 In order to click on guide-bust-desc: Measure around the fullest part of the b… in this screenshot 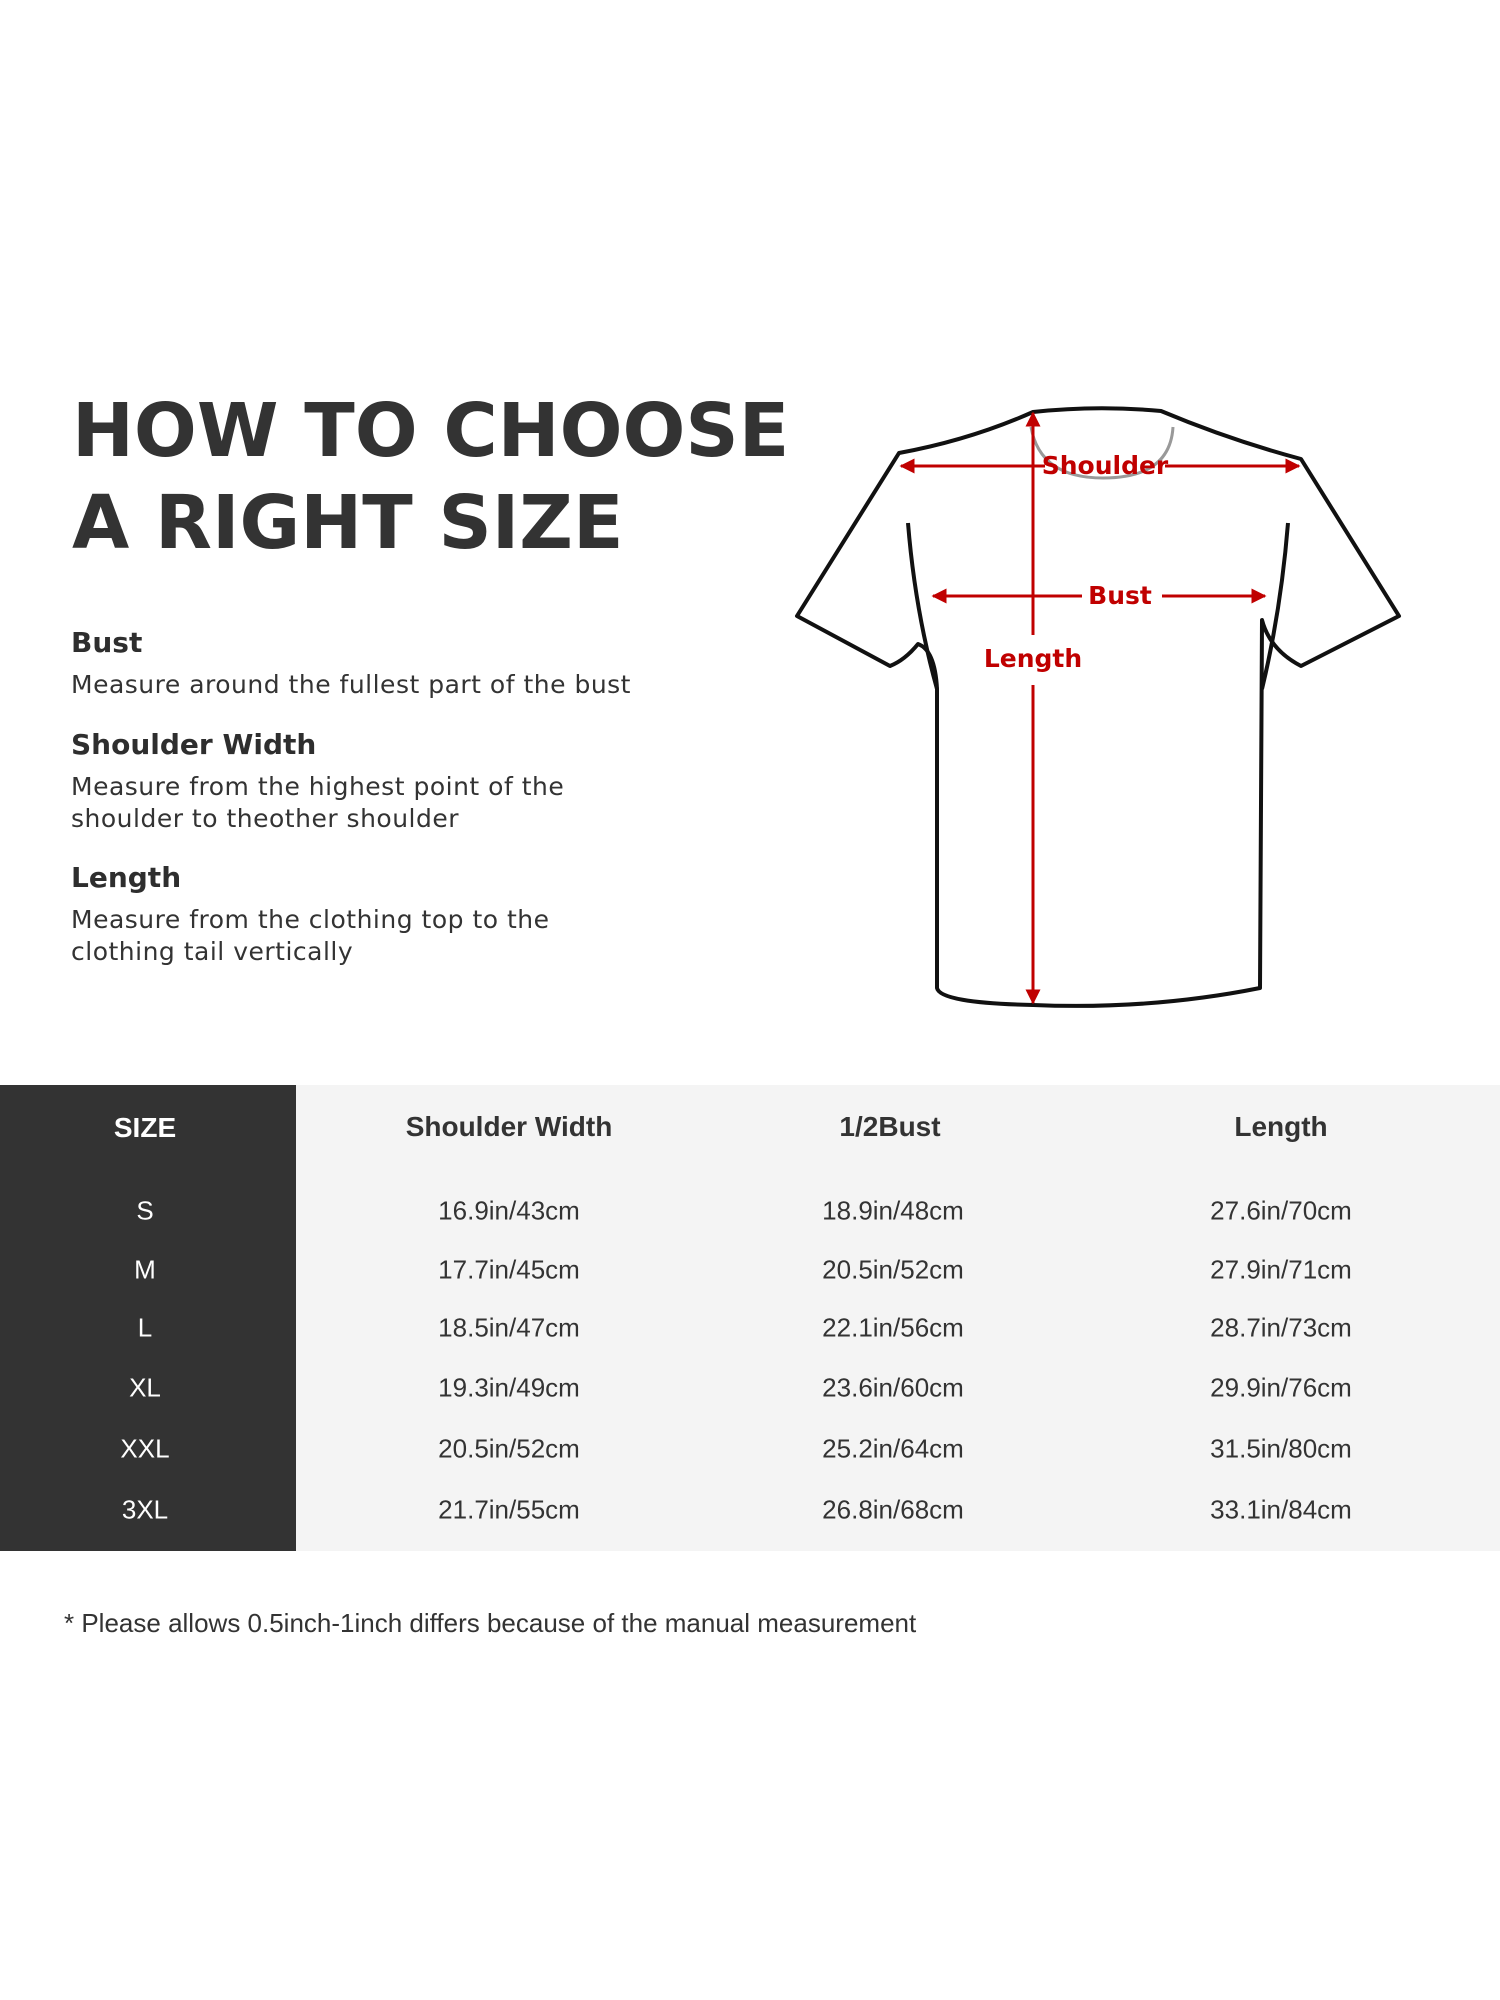, I will do `click(351, 684)`.